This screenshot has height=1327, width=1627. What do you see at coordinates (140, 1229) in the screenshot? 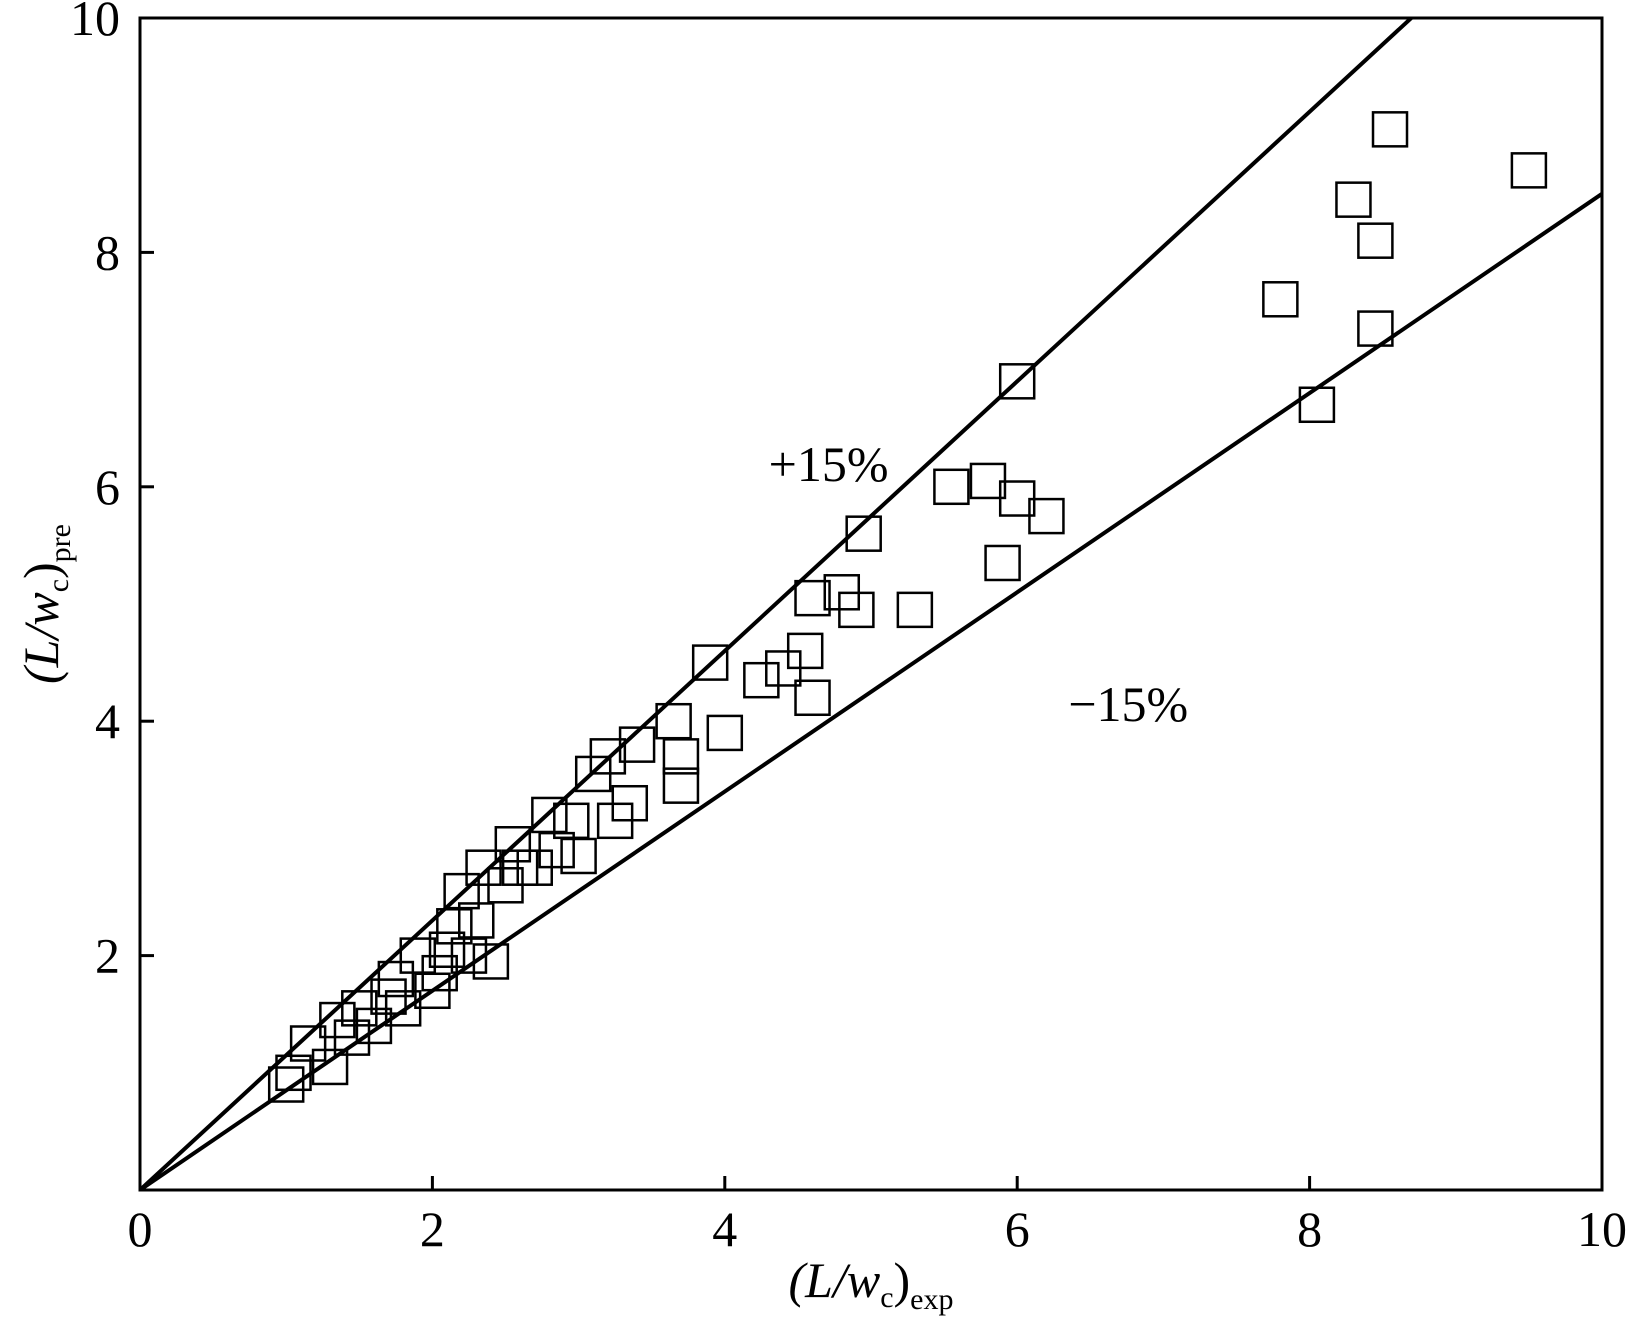
I see `x-tick-label: 0` at bounding box center [140, 1229].